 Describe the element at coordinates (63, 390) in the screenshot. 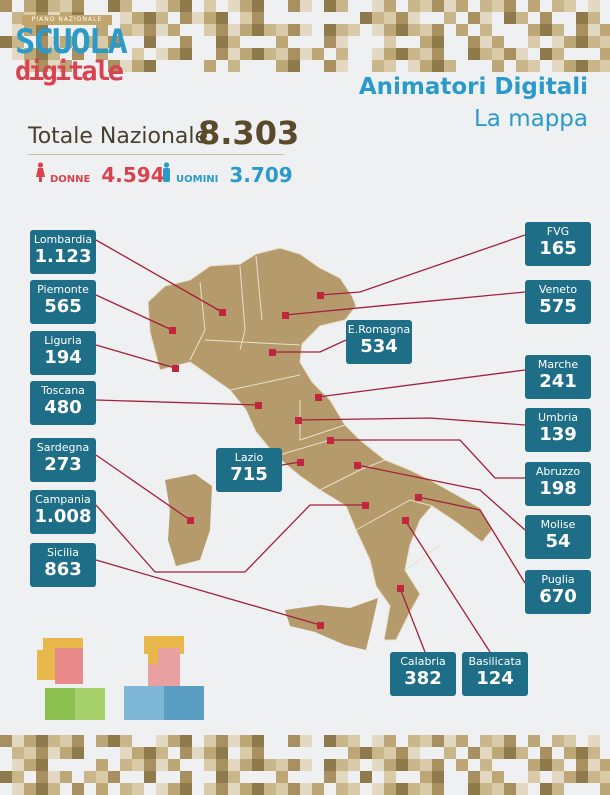

I see `region-name: Toscana` at that location.